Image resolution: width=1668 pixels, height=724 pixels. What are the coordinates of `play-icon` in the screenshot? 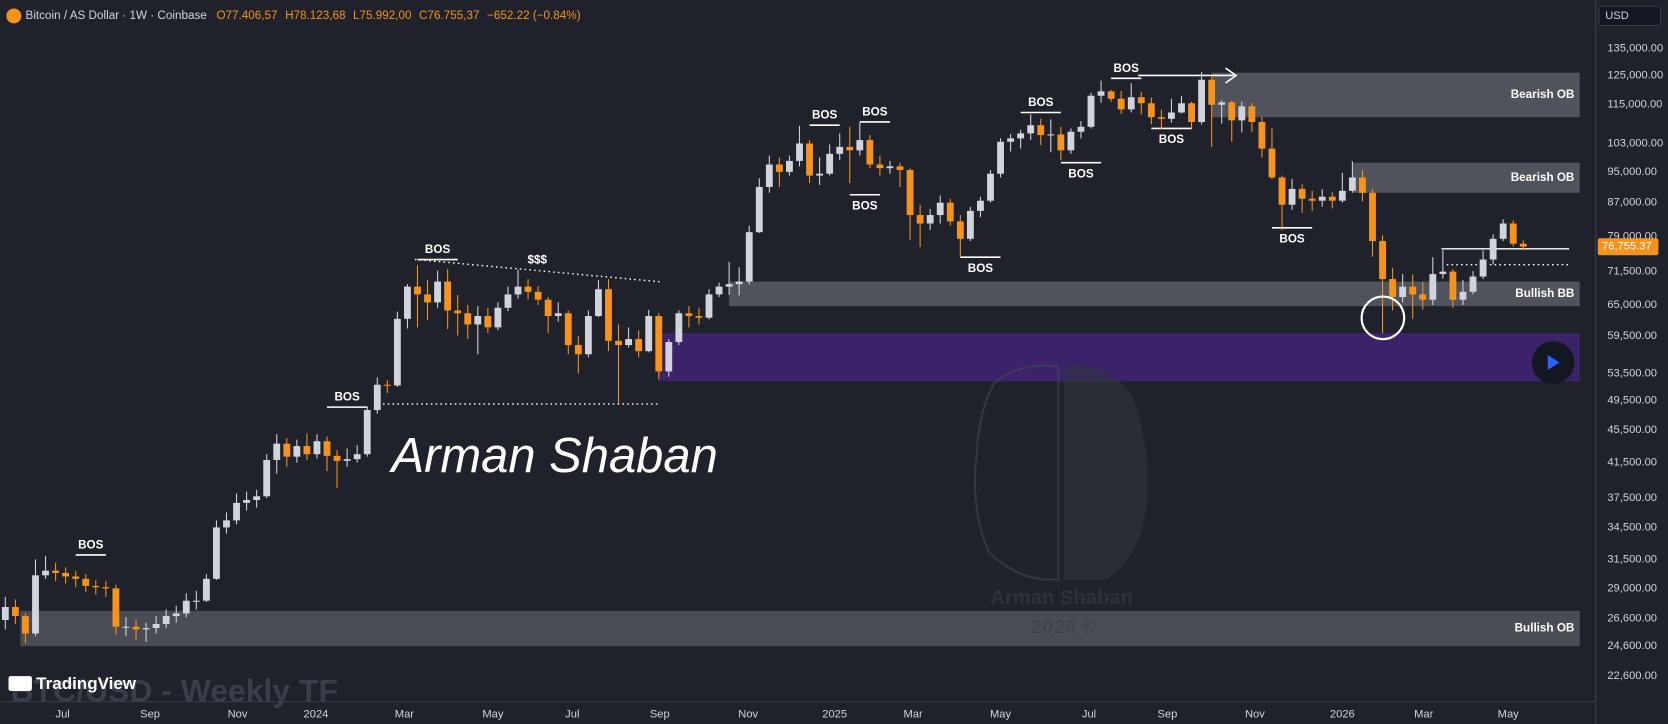 It's located at (1553, 362).